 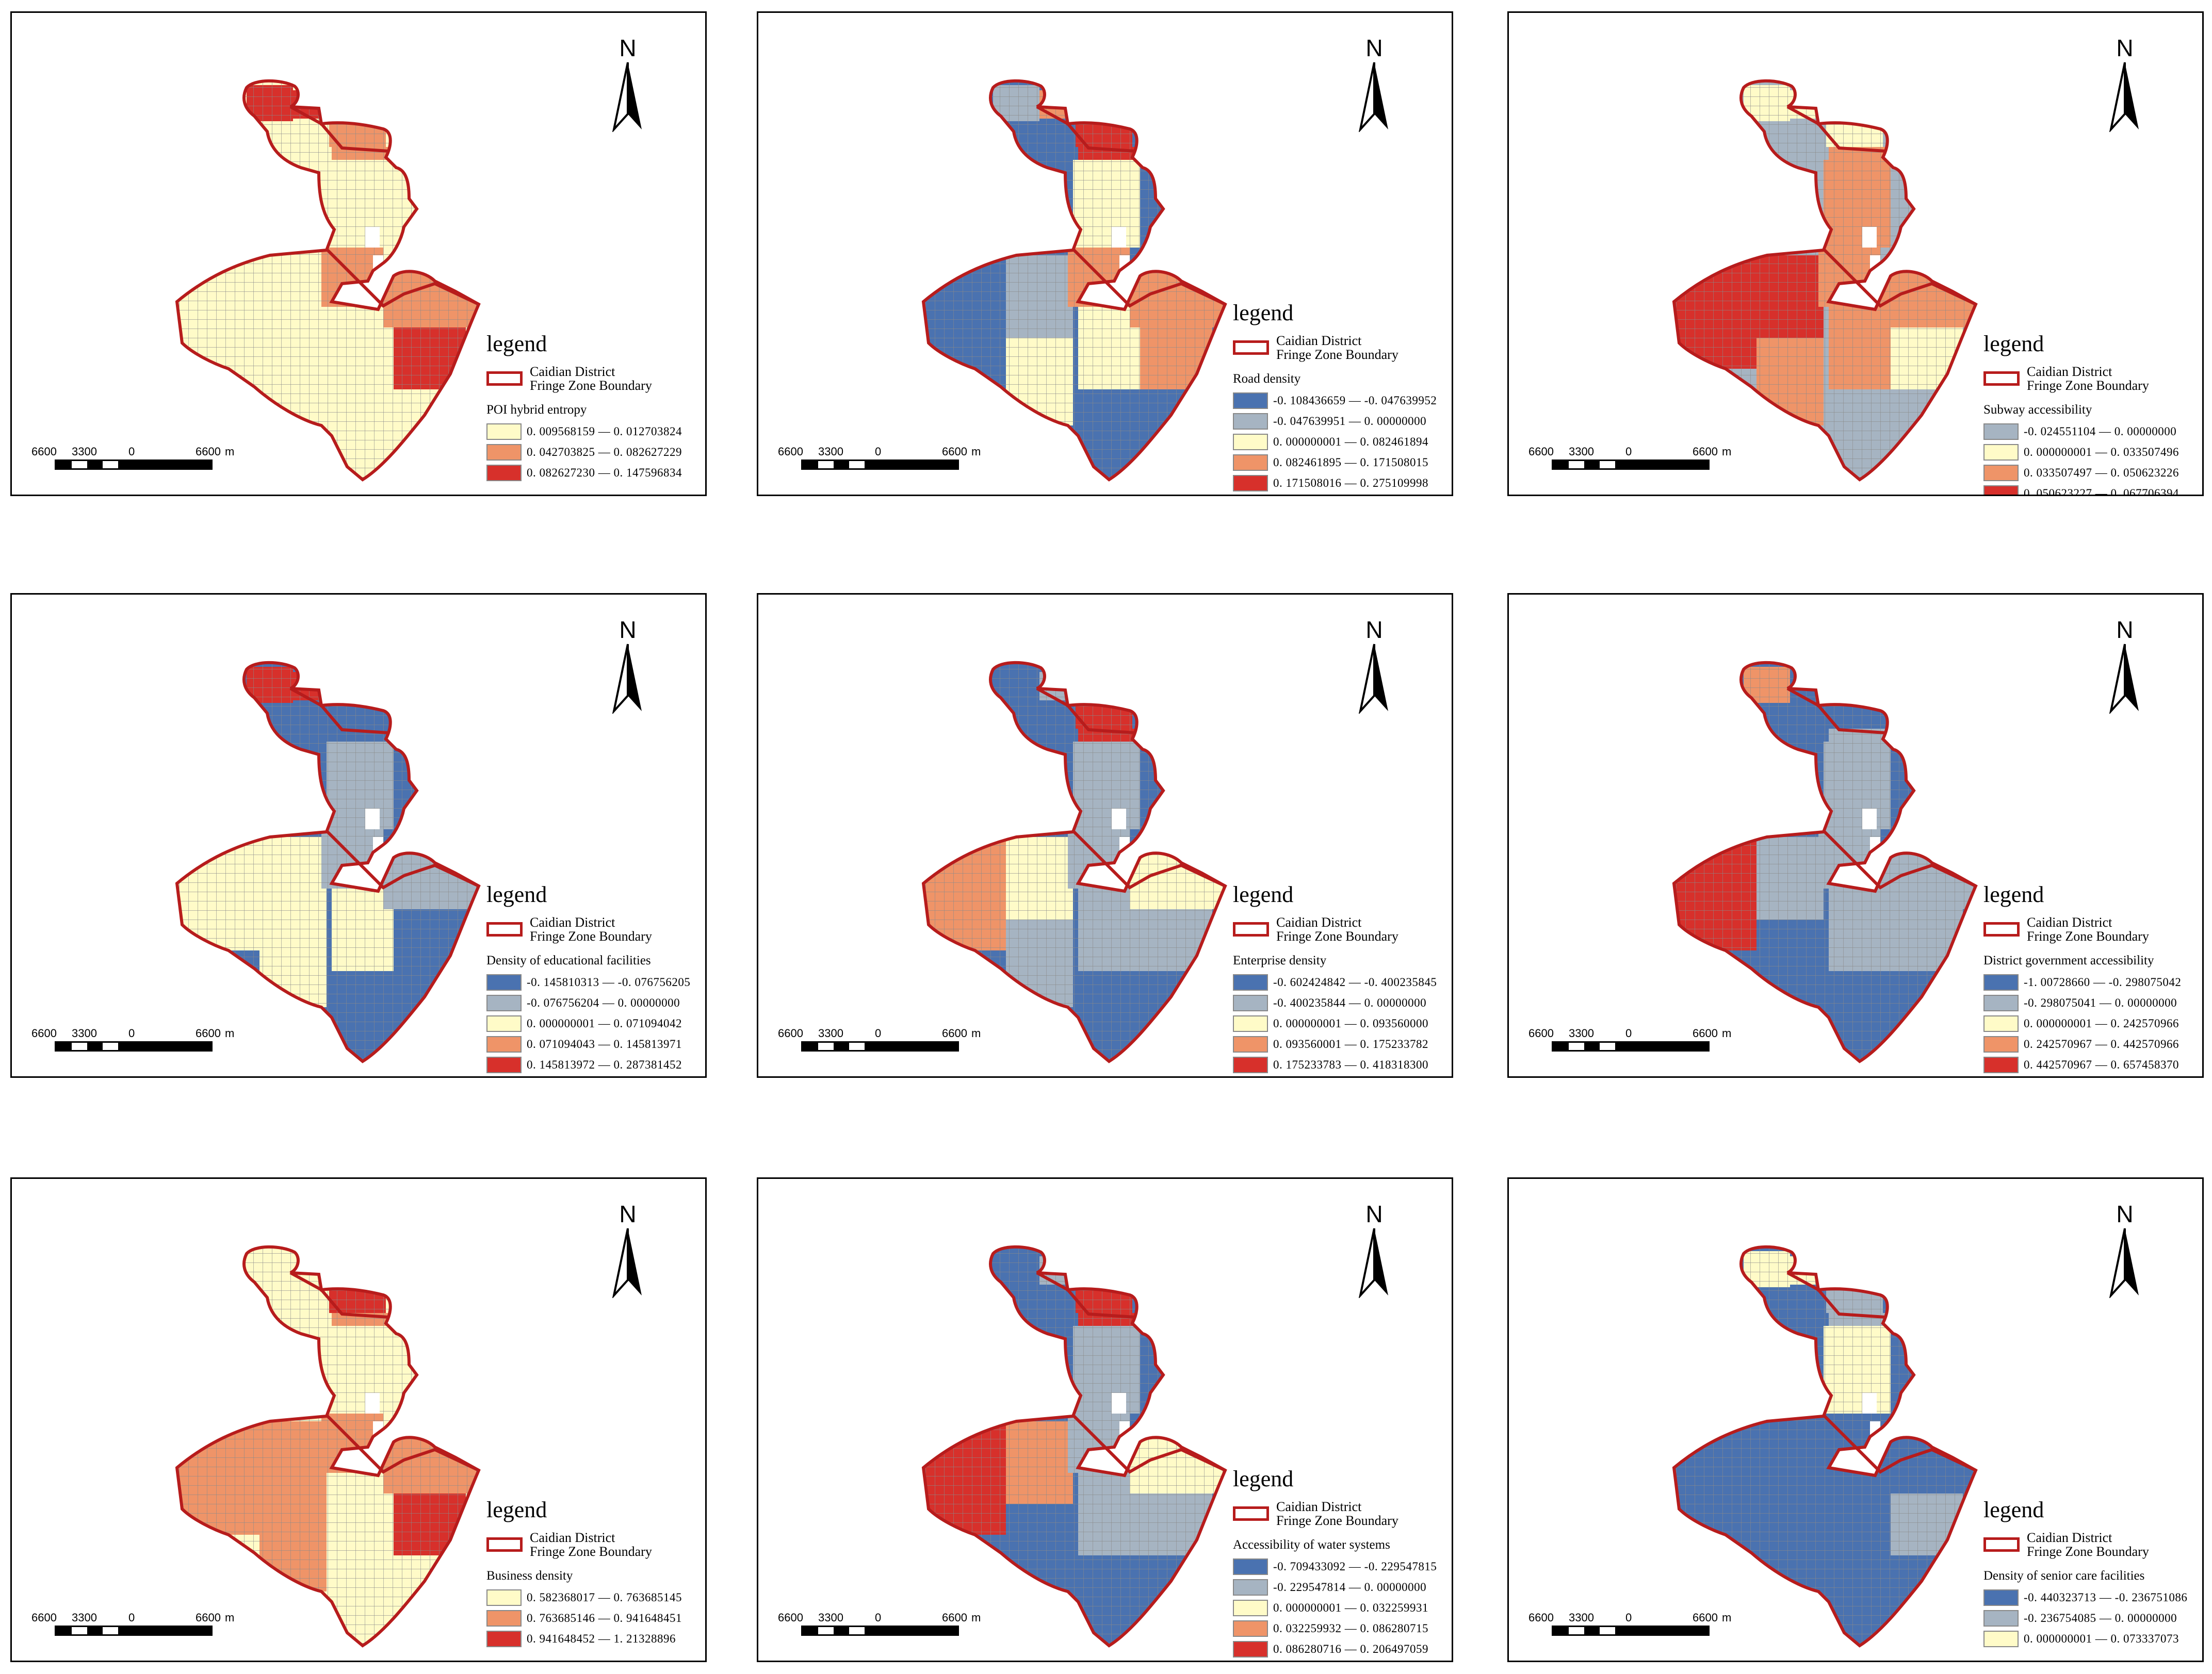 I want to click on district-boundary, so click(x=328, y=862).